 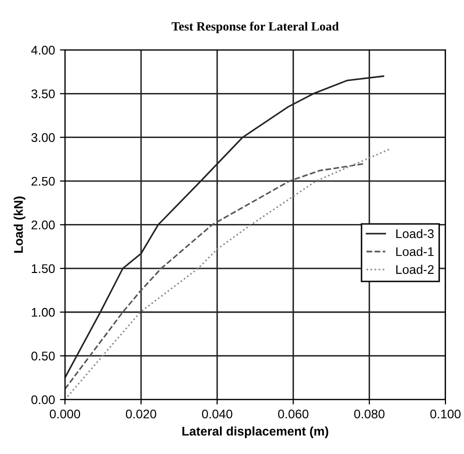 What do you see at coordinates (43, 269) in the screenshot?
I see `y-tick-label: 1.50` at bounding box center [43, 269].